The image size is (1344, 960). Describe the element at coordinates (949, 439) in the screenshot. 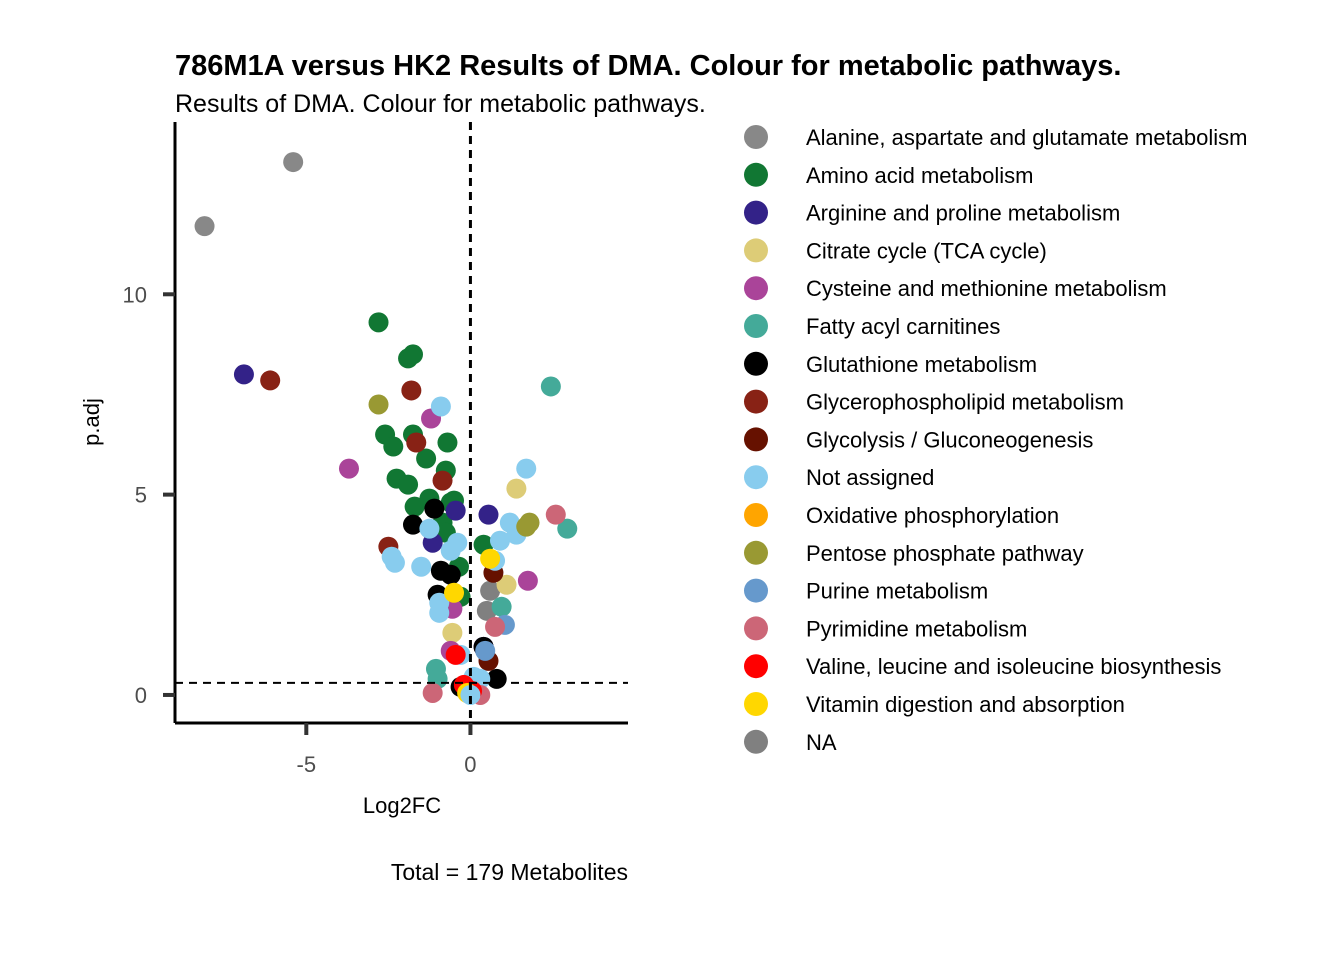

I see `legend-label: Glycolysis / Gluconeogenesis` at that location.